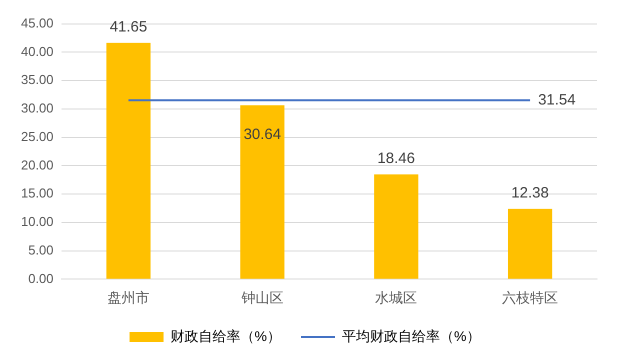  What do you see at coordinates (41, 250) in the screenshot?
I see `y-tick-label: 5.00` at bounding box center [41, 250].